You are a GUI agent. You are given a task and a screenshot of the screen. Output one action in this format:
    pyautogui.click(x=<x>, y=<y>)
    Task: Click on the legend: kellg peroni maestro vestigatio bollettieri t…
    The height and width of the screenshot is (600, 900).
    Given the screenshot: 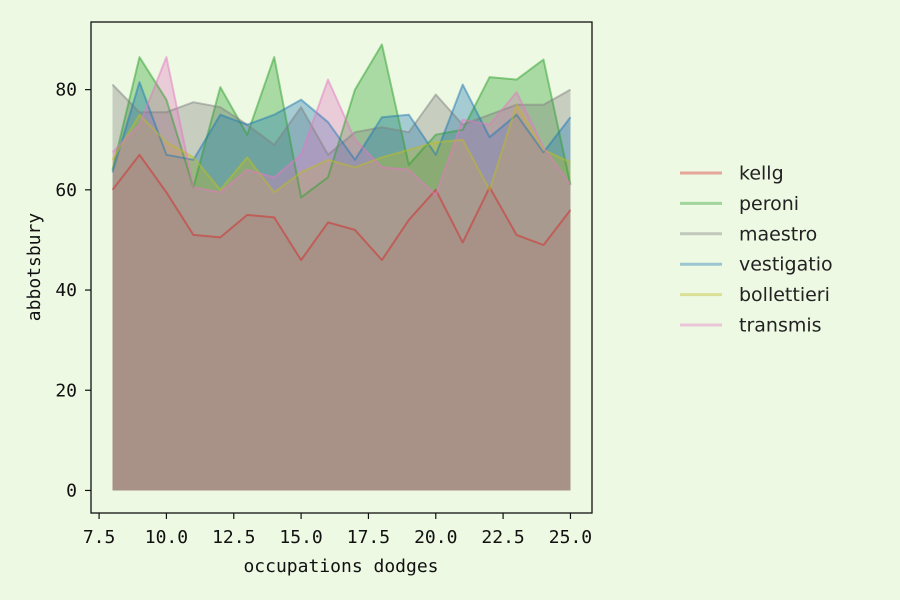 What is the action you would take?
    pyautogui.click(x=756, y=250)
    